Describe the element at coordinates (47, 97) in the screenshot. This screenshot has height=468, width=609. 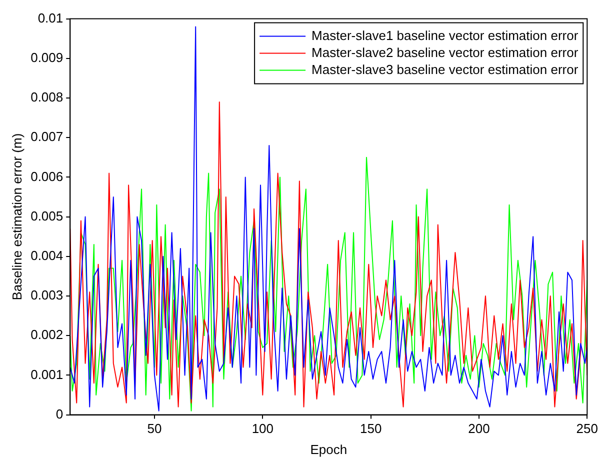
I see `y-tick-label: 0.008` at that location.